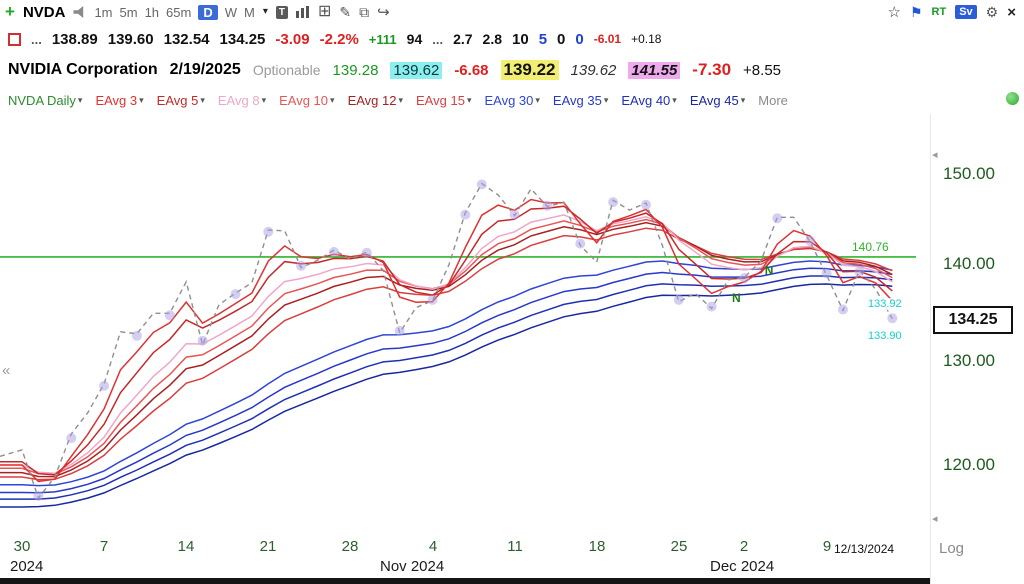 The image size is (1024, 584). I want to click on day-label-18: 18, so click(597, 546).